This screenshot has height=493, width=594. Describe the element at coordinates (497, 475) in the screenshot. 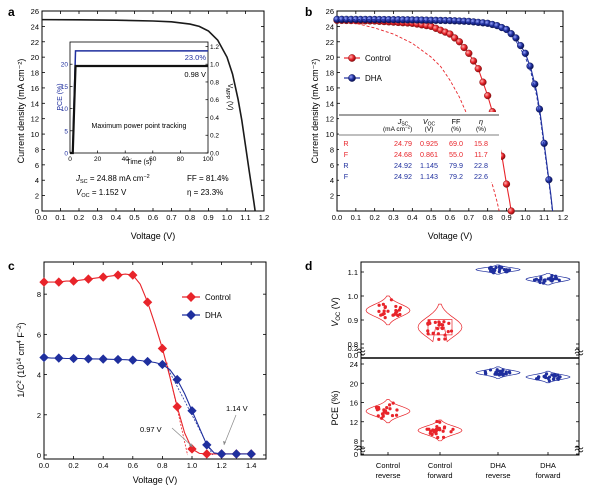

I see `d-category-label-line2: reverse` at that location.